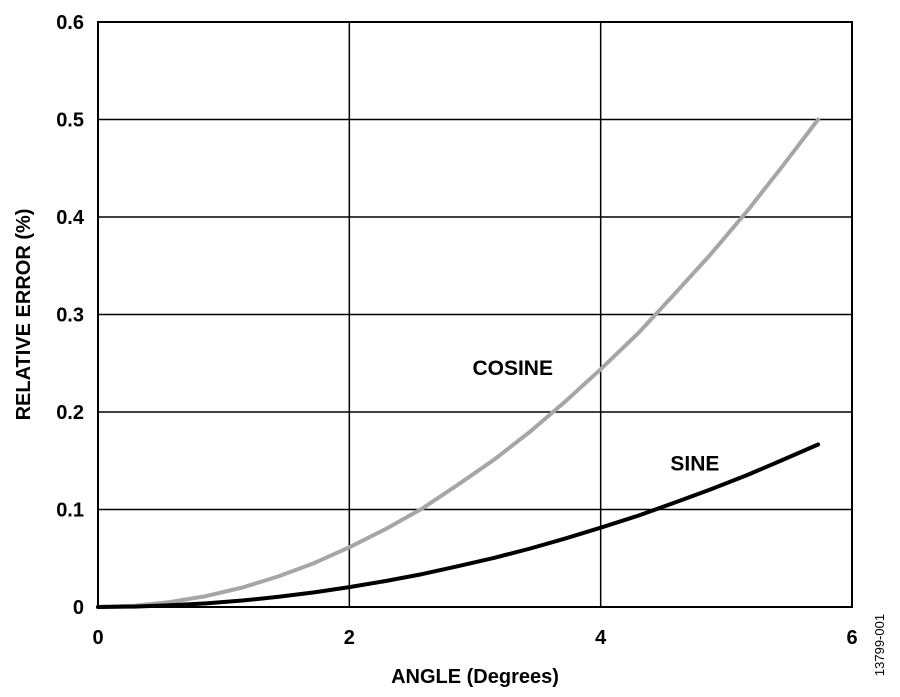 This screenshot has width=900, height=697. Describe the element at coordinates (70, 218) in the screenshot. I see `y-tick-label: 0.4` at that location.